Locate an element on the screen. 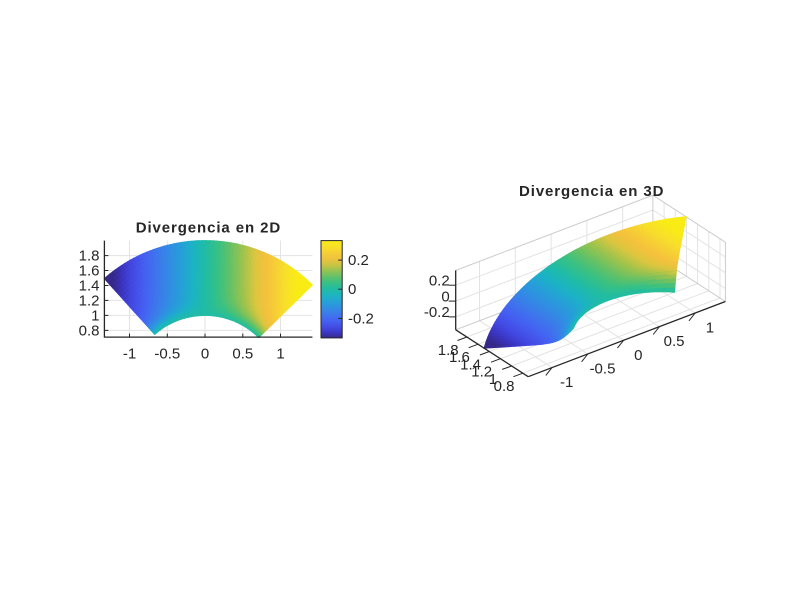 The width and height of the screenshot is (800, 605). svg-text: Divergencia en 2D is located at coordinates (208, 228).